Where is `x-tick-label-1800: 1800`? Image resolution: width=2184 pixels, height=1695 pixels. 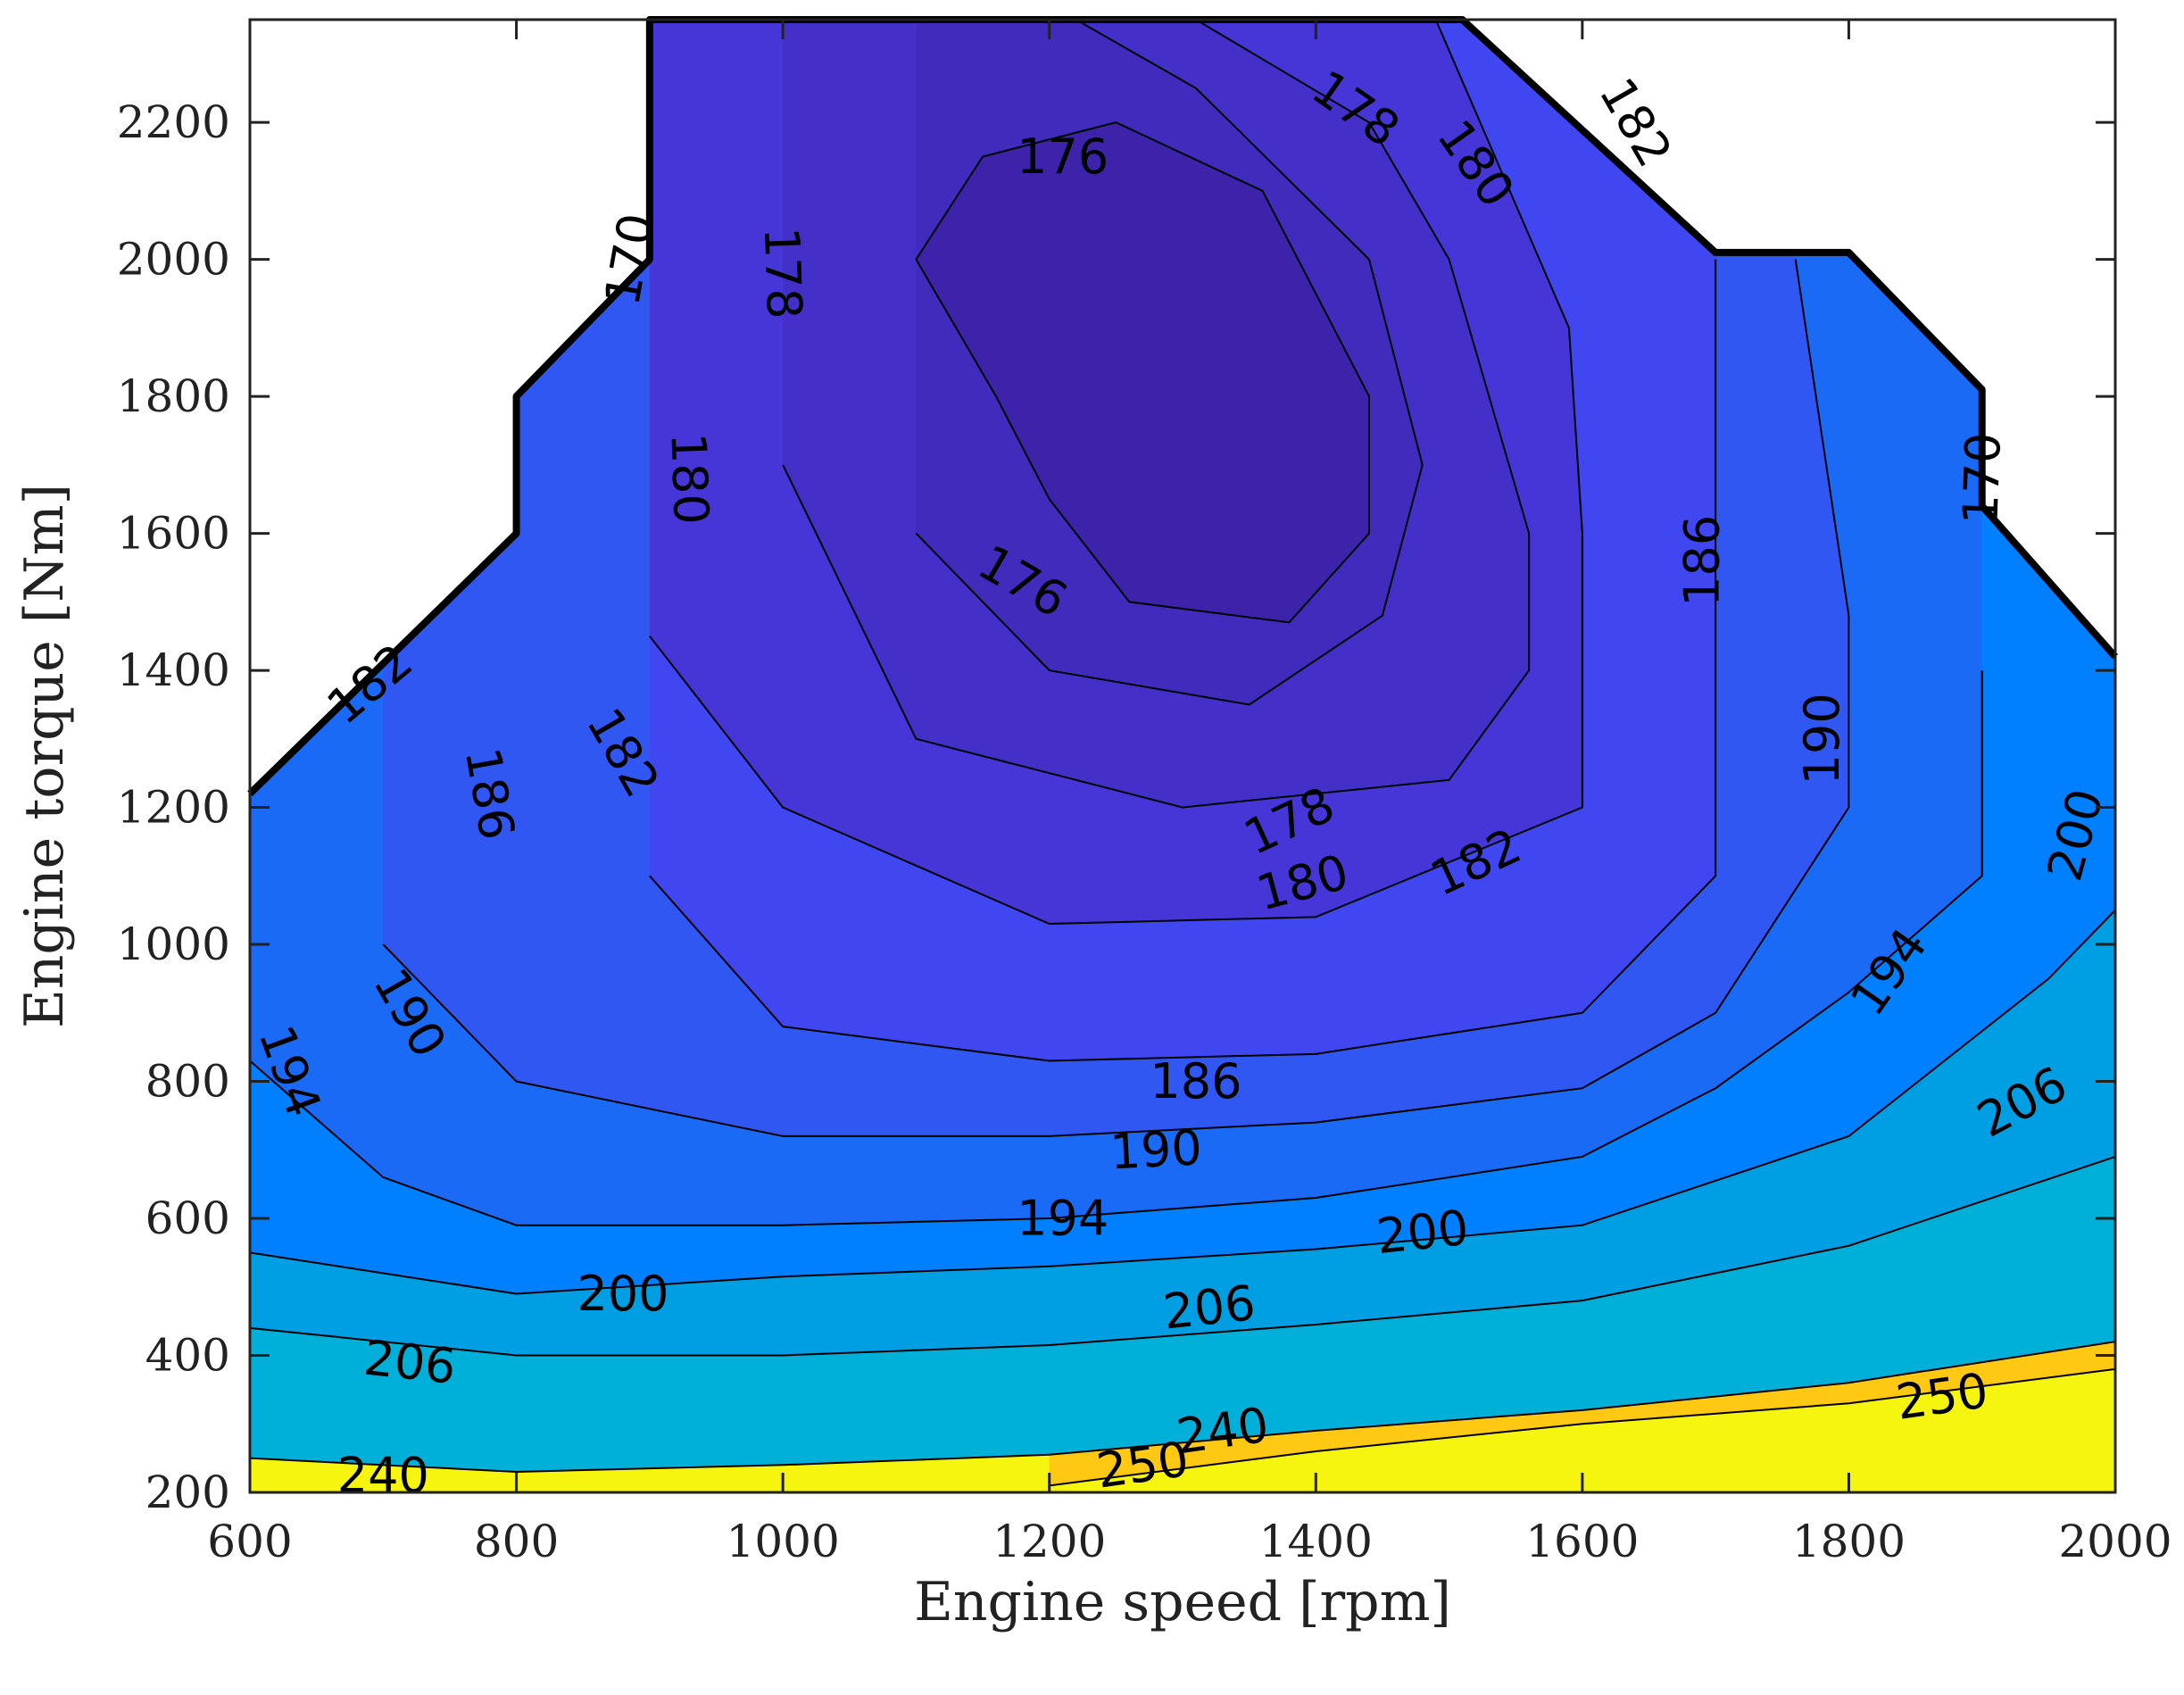 x-tick-label-1800: 1800 is located at coordinates (1849, 1542).